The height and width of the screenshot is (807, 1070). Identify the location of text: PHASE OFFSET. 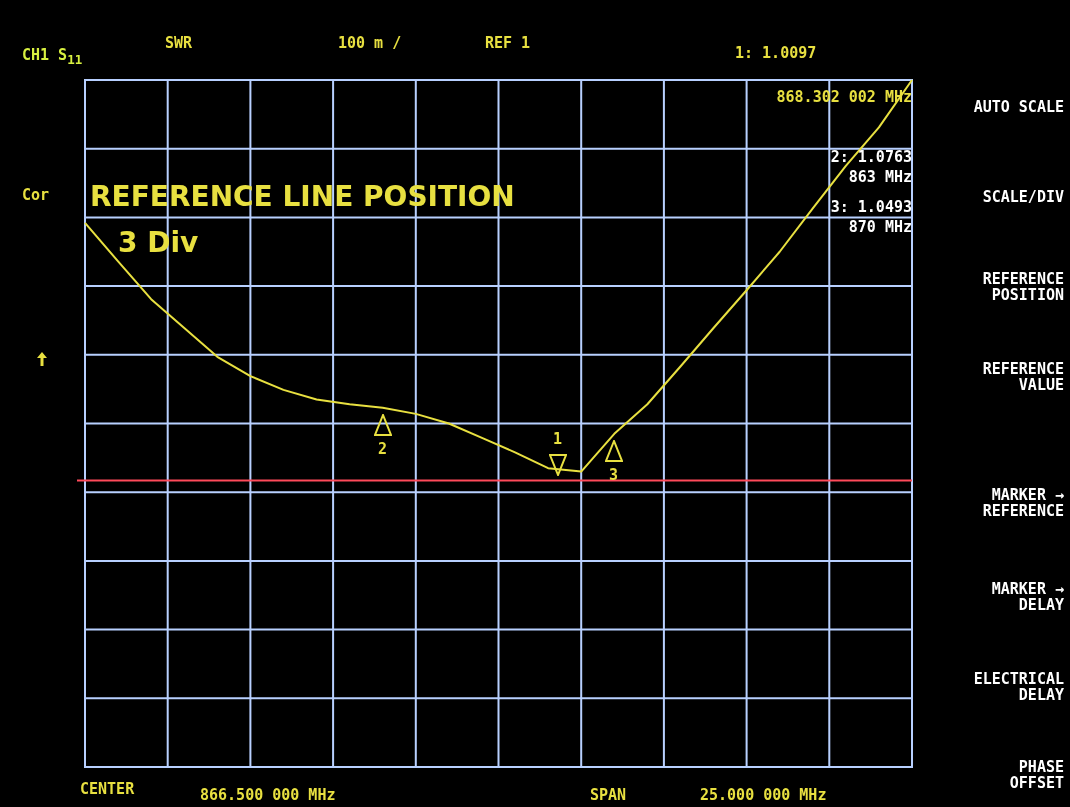
(1036, 775).